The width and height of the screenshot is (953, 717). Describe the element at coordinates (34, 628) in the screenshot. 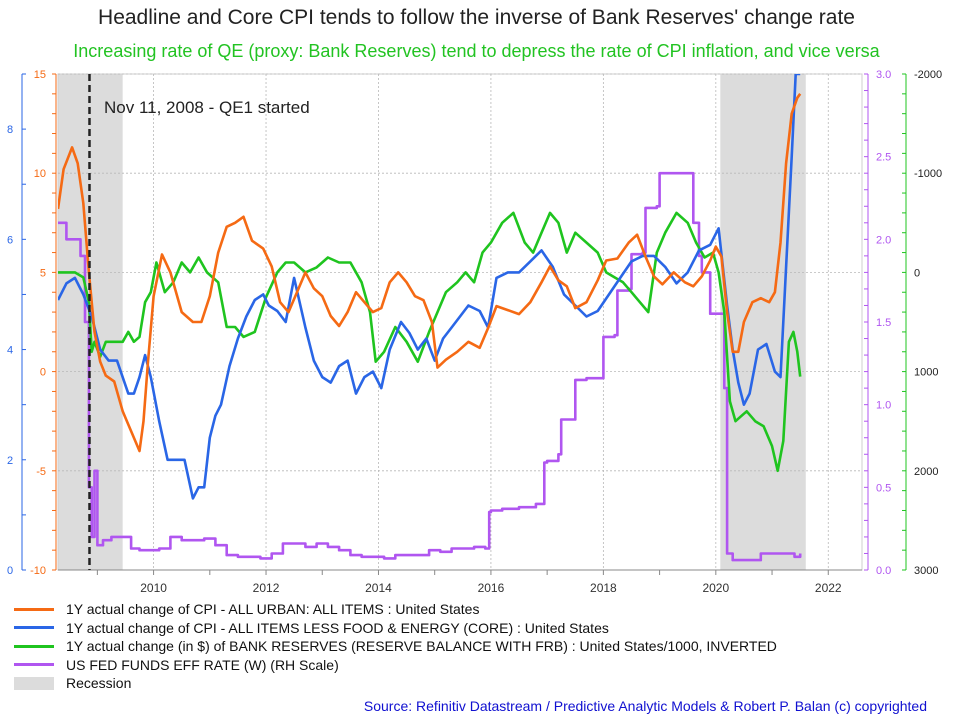

I see `legend-swatch-core` at that location.